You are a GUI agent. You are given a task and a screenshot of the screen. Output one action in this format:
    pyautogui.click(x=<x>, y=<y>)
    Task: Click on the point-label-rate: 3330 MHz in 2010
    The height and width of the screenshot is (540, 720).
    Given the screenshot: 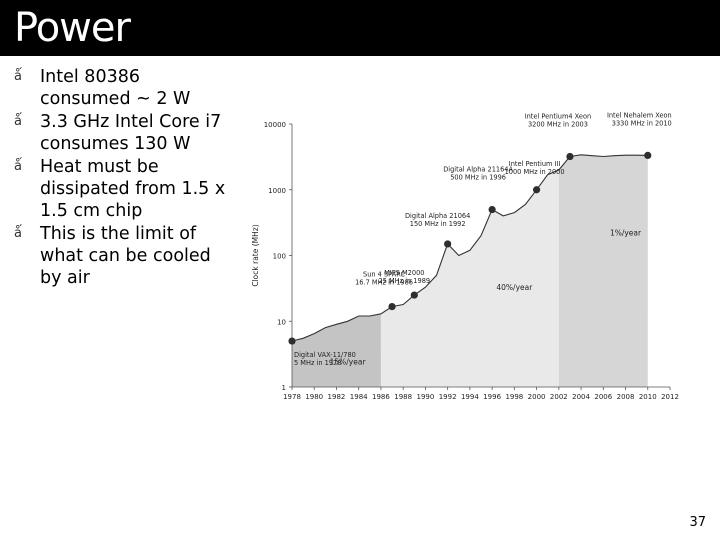 What is the action you would take?
    pyautogui.click(x=642, y=123)
    